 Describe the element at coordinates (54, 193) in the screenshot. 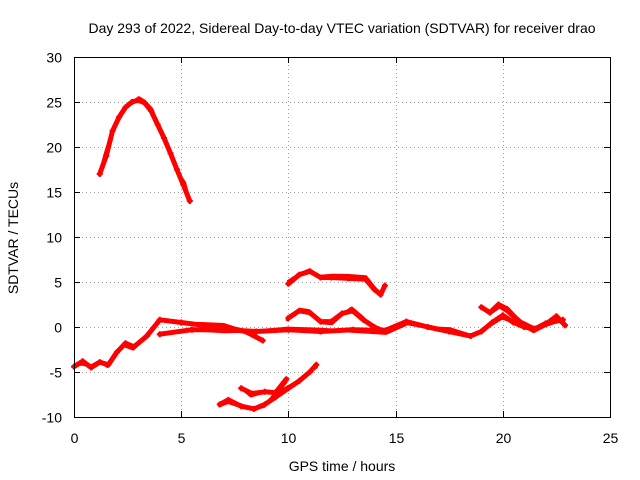

I see `y-tick-label: 15` at that location.